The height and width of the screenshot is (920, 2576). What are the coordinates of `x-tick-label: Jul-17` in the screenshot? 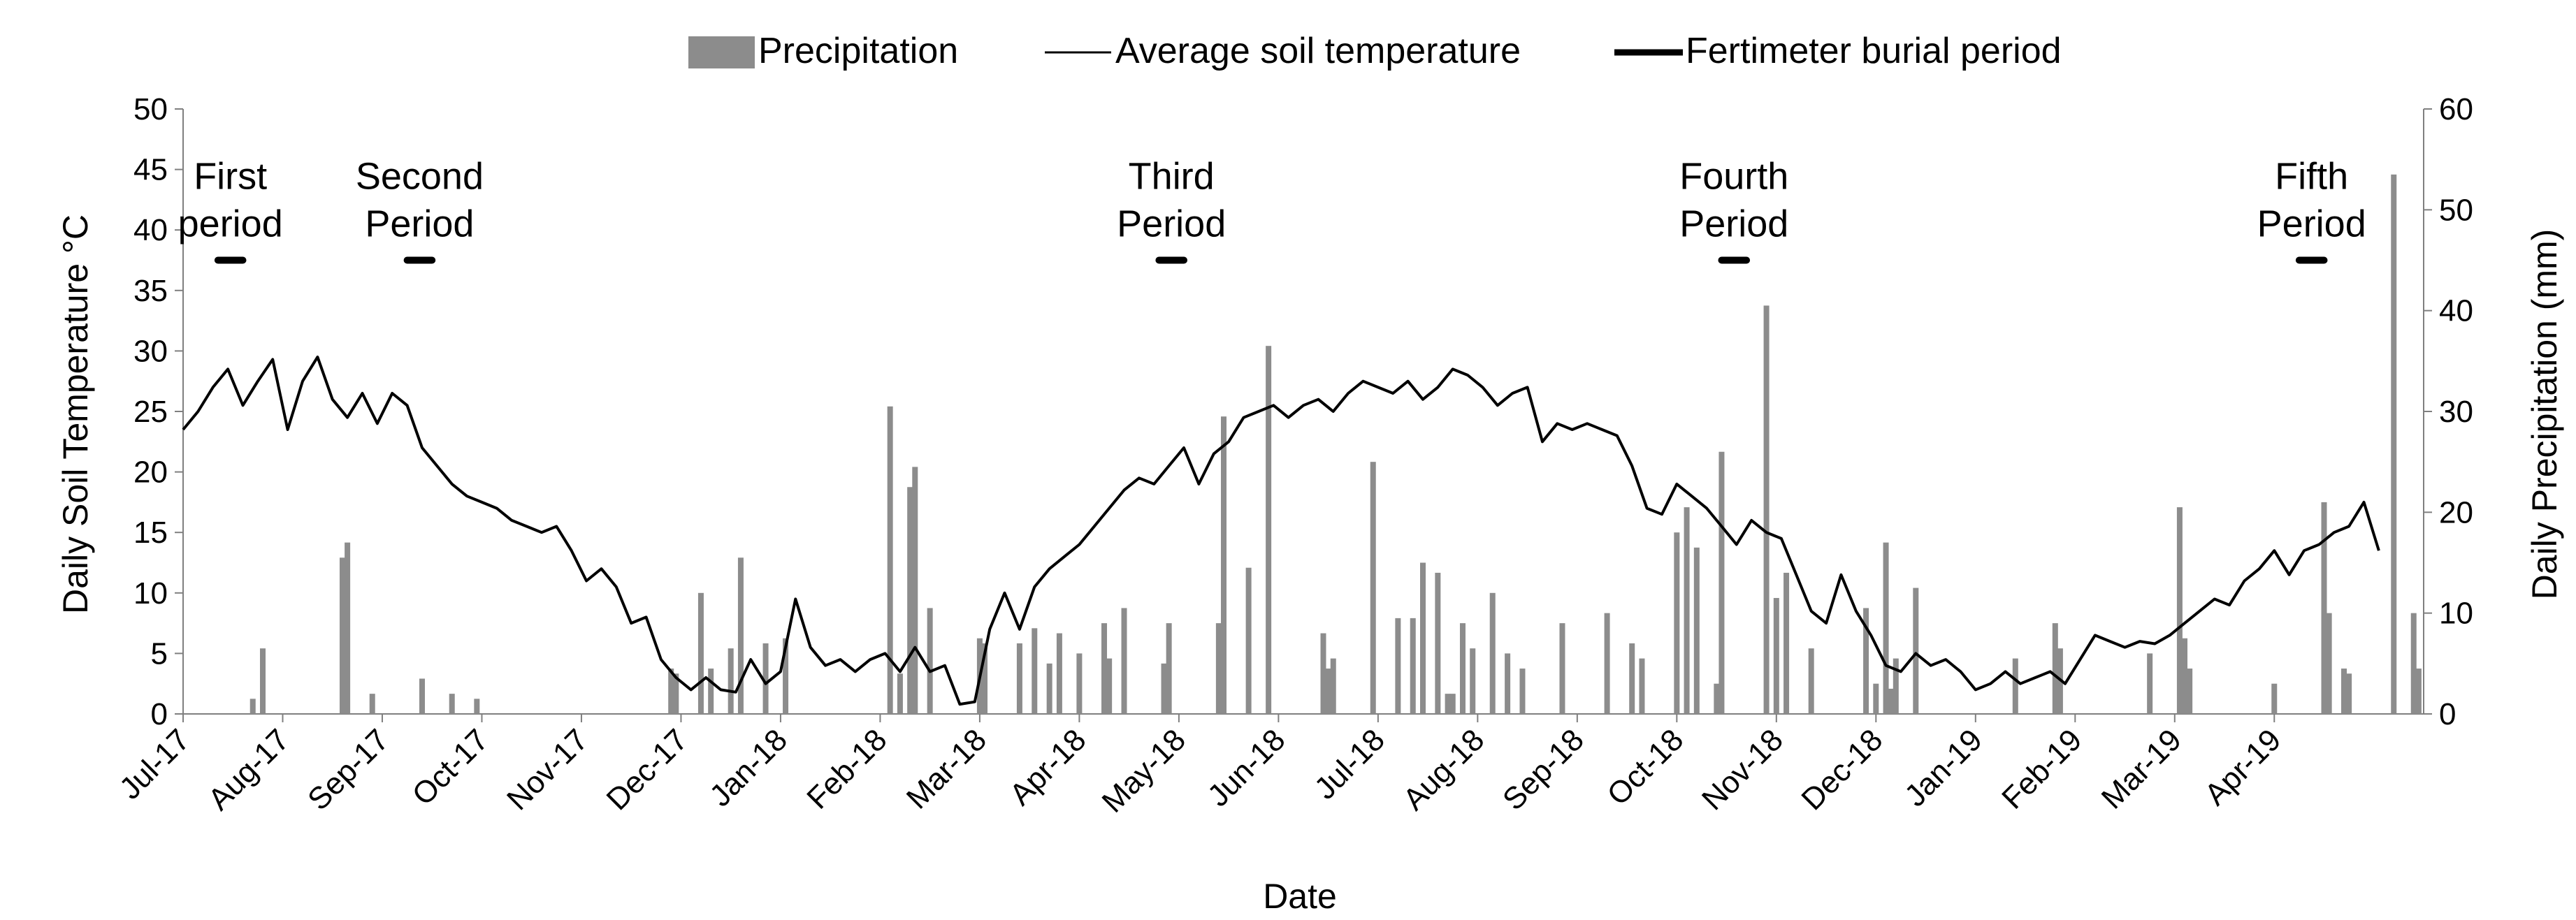 It's located at (154, 763).